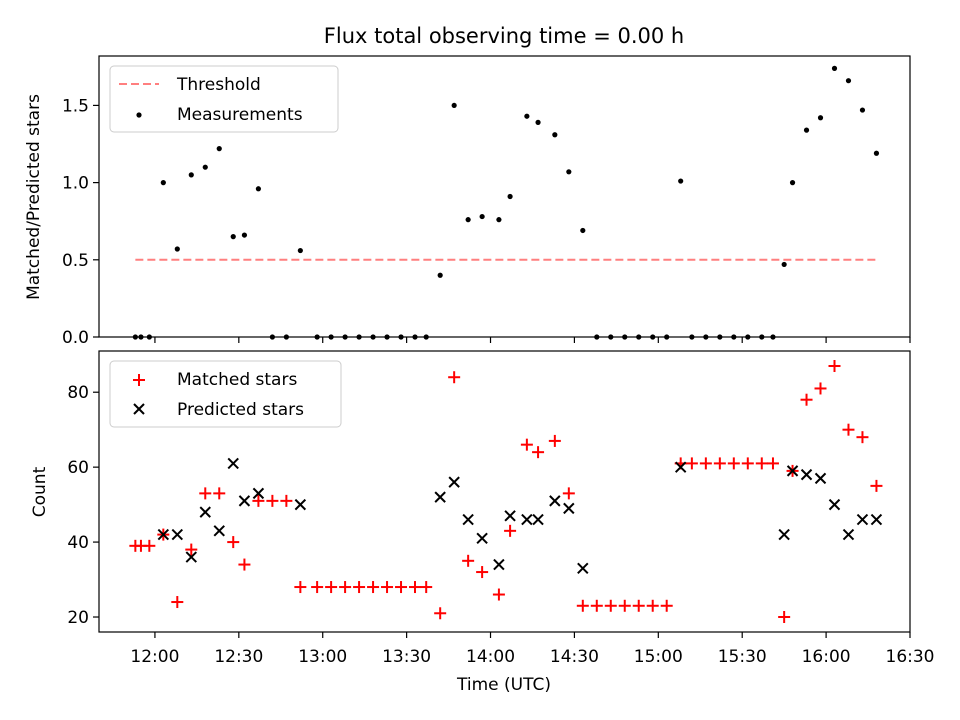  I want to click on ratio-y-tick-label: 1.5, so click(75, 106).